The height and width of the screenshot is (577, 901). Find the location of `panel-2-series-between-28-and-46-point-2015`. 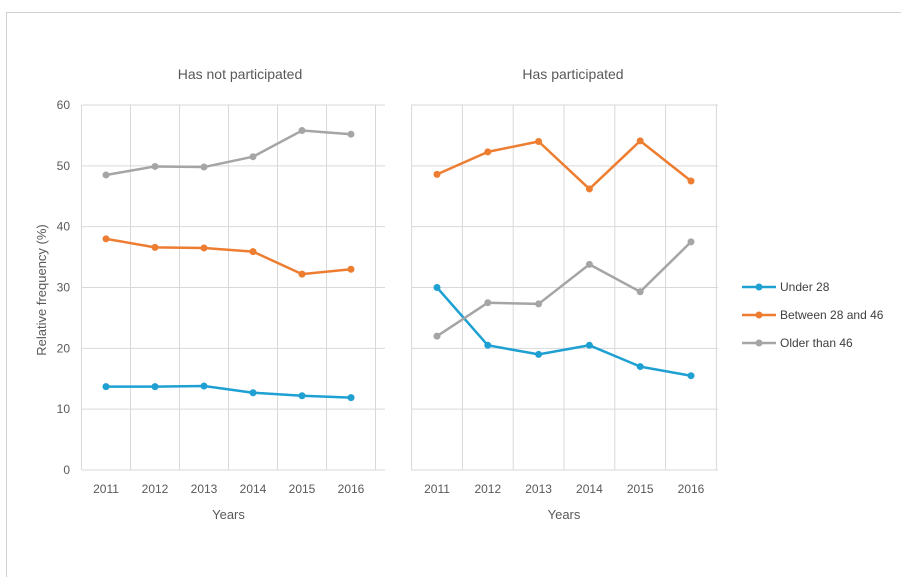

panel-2-series-between-28-and-46-point-2015 is located at coordinates (640, 141).